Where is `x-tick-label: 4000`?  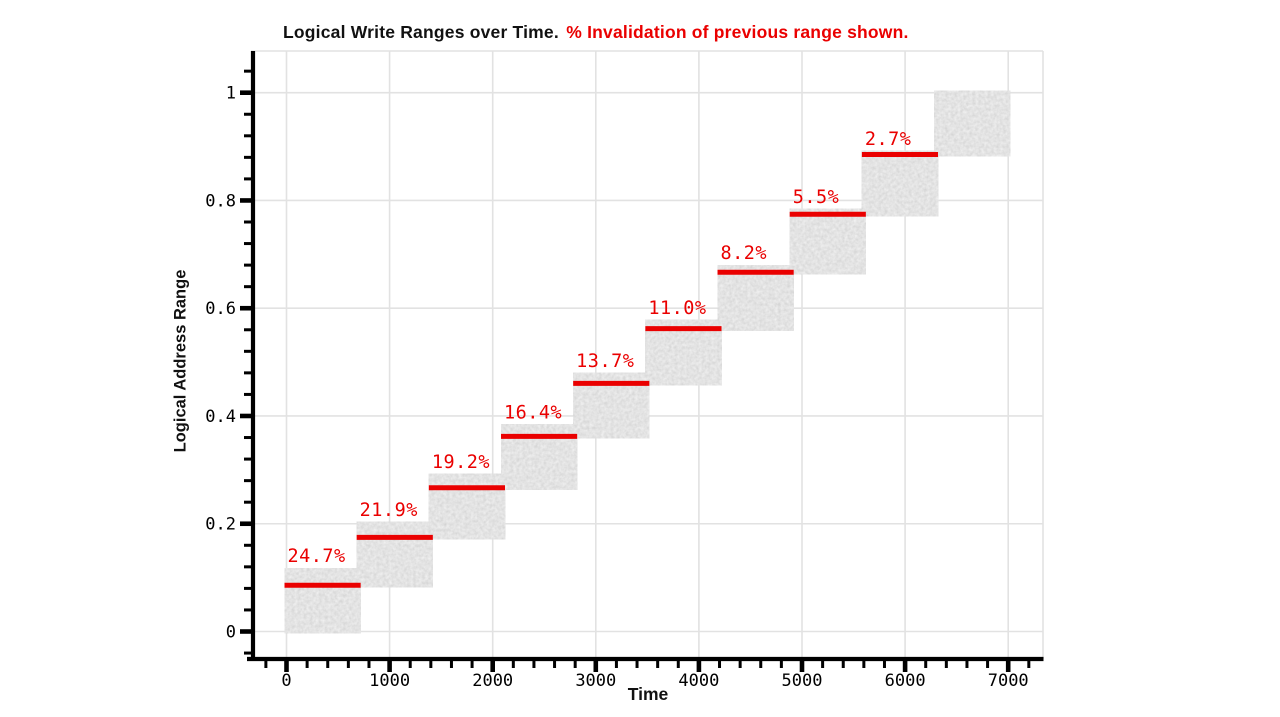 x-tick-label: 4000 is located at coordinates (698, 681).